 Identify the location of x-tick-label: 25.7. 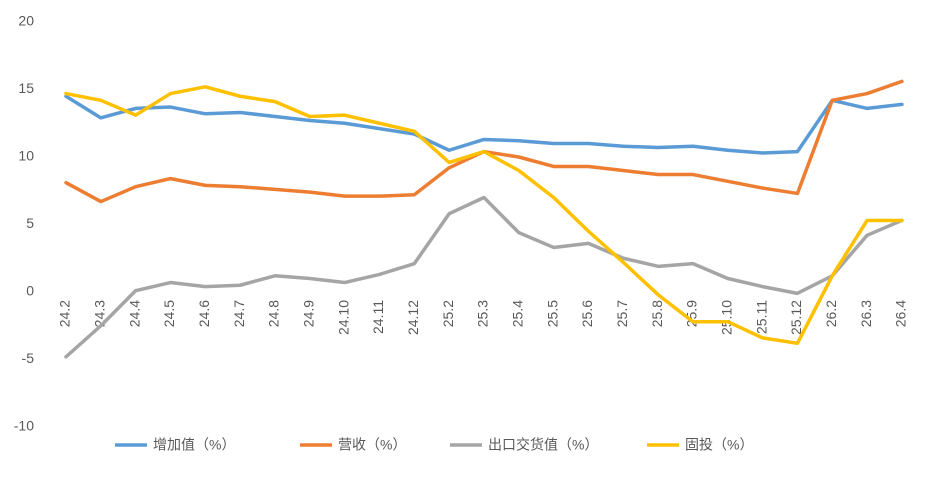
(622, 313).